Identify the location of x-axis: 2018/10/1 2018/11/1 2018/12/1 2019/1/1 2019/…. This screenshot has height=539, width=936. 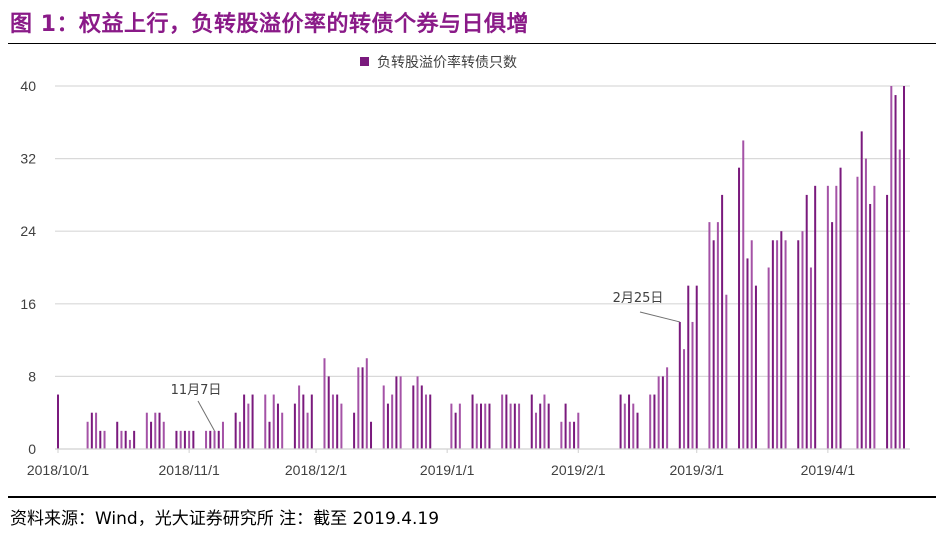
(468, 463).